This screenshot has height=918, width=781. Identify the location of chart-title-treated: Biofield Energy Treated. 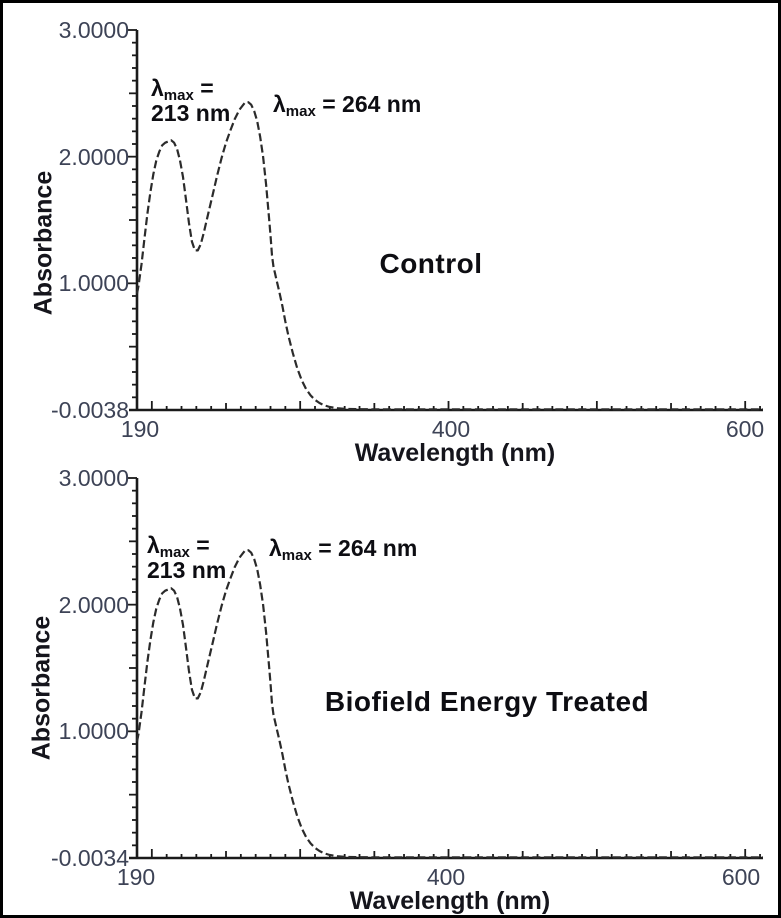
(487, 701).